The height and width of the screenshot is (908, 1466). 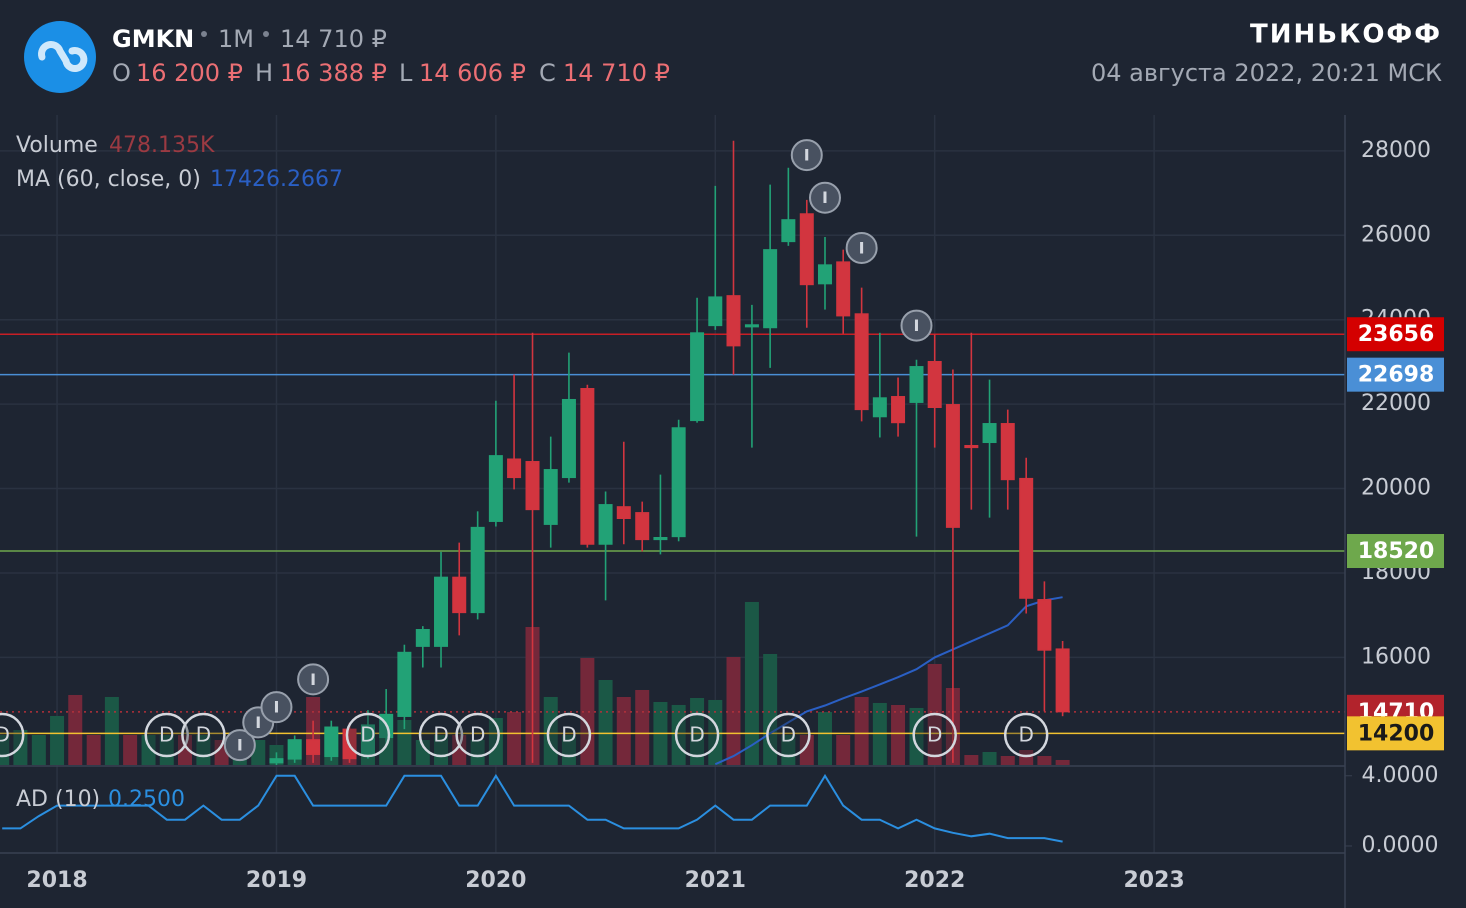 What do you see at coordinates (1346, 35) in the screenshot?
I see `brand: ТИНЬКОФФ` at bounding box center [1346, 35].